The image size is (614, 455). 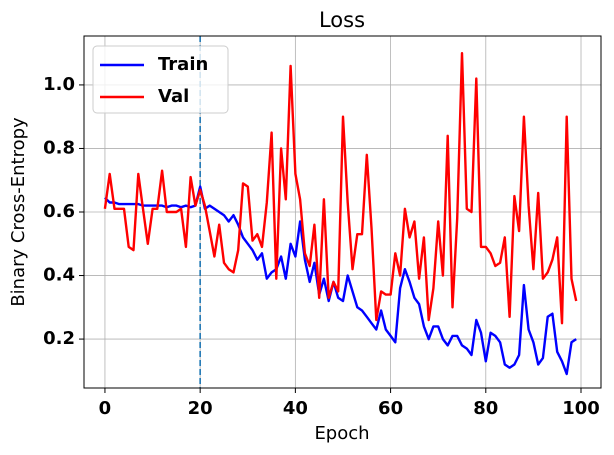 What do you see at coordinates (342, 20) in the screenshot?
I see `chart-title: Loss` at bounding box center [342, 20].